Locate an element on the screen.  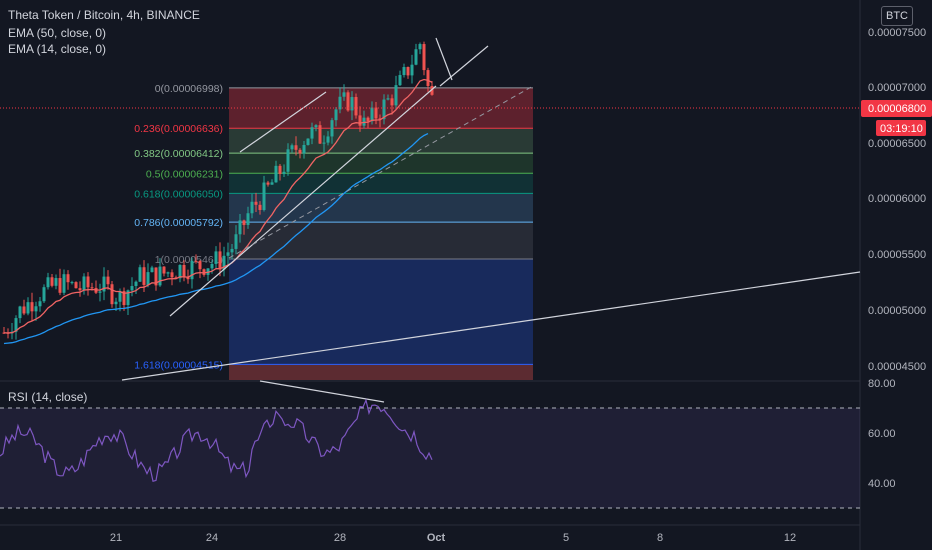
price-badge-value: 0.00006800 is located at coordinates (897, 109).